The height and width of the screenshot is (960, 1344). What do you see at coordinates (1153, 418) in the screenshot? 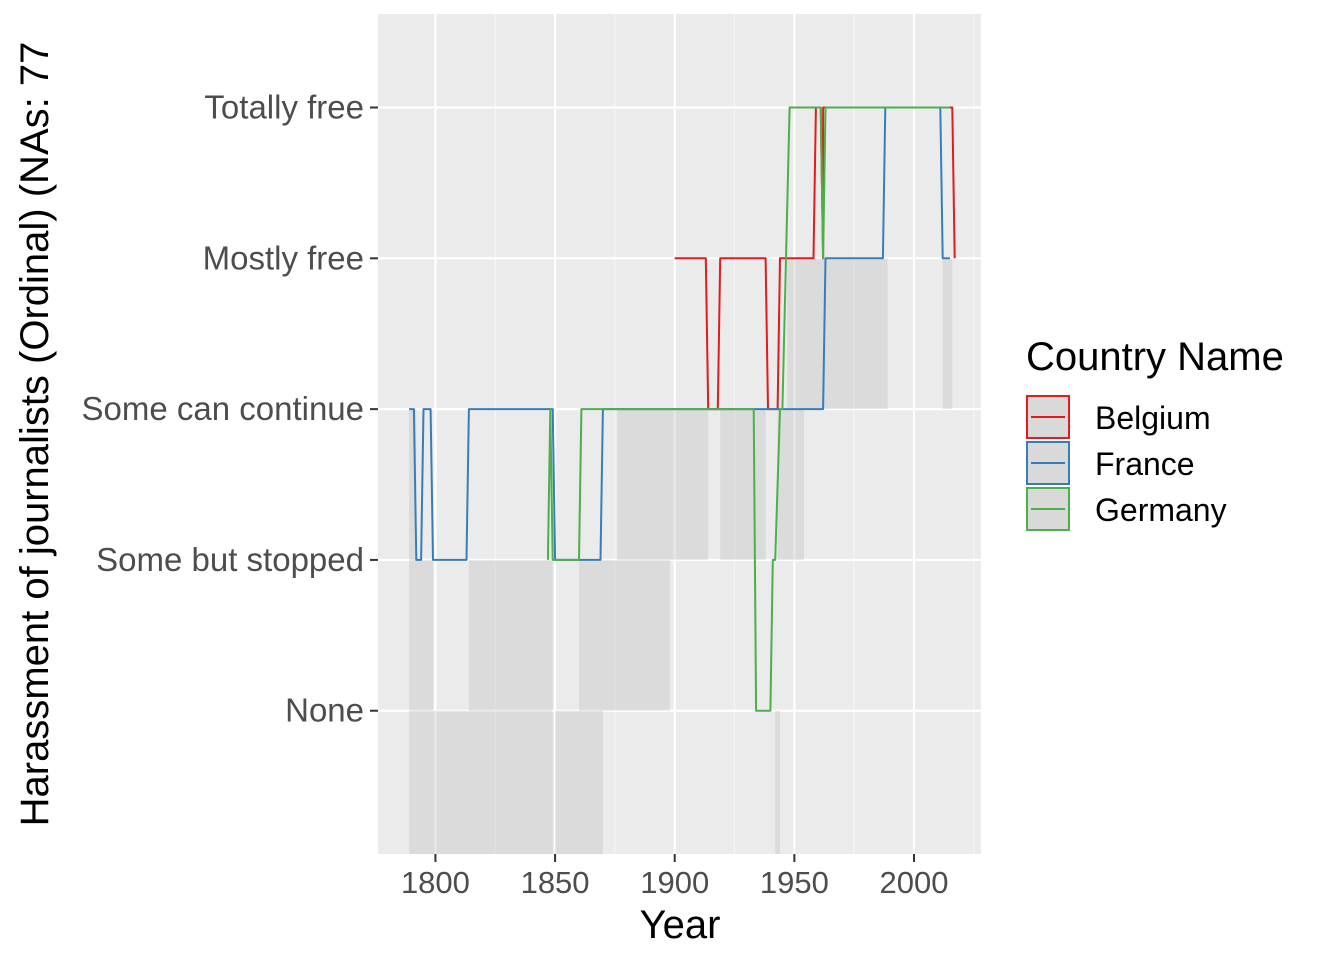
I see `legend-label-belgium: Belgium` at bounding box center [1153, 418].